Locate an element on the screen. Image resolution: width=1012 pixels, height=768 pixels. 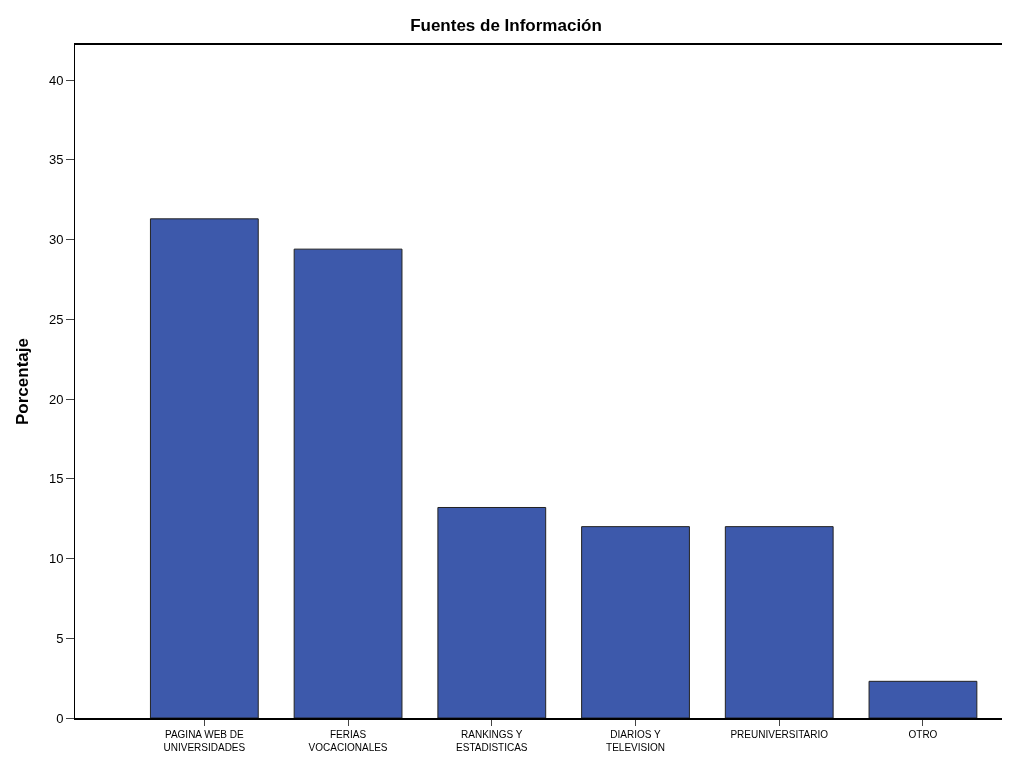
x-tick-label: FERIAS VOCACIONALES is located at coordinates (348, 740).